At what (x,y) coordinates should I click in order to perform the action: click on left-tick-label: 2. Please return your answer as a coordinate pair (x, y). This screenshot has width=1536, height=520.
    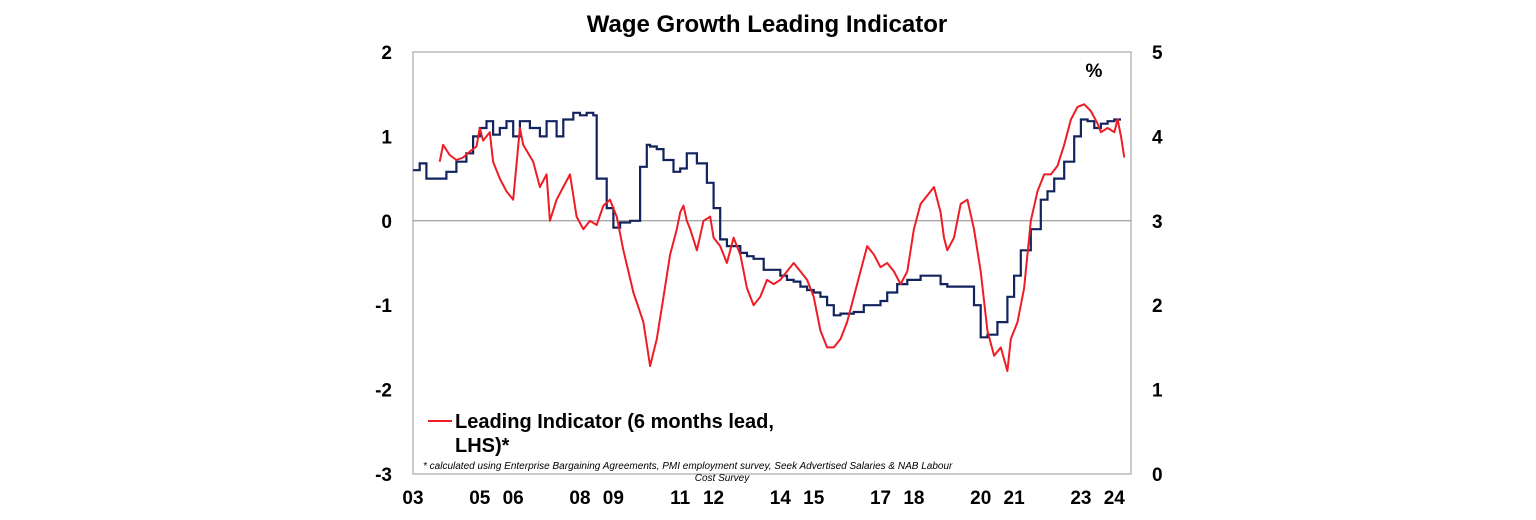
    Looking at the image, I should click on (386, 53).